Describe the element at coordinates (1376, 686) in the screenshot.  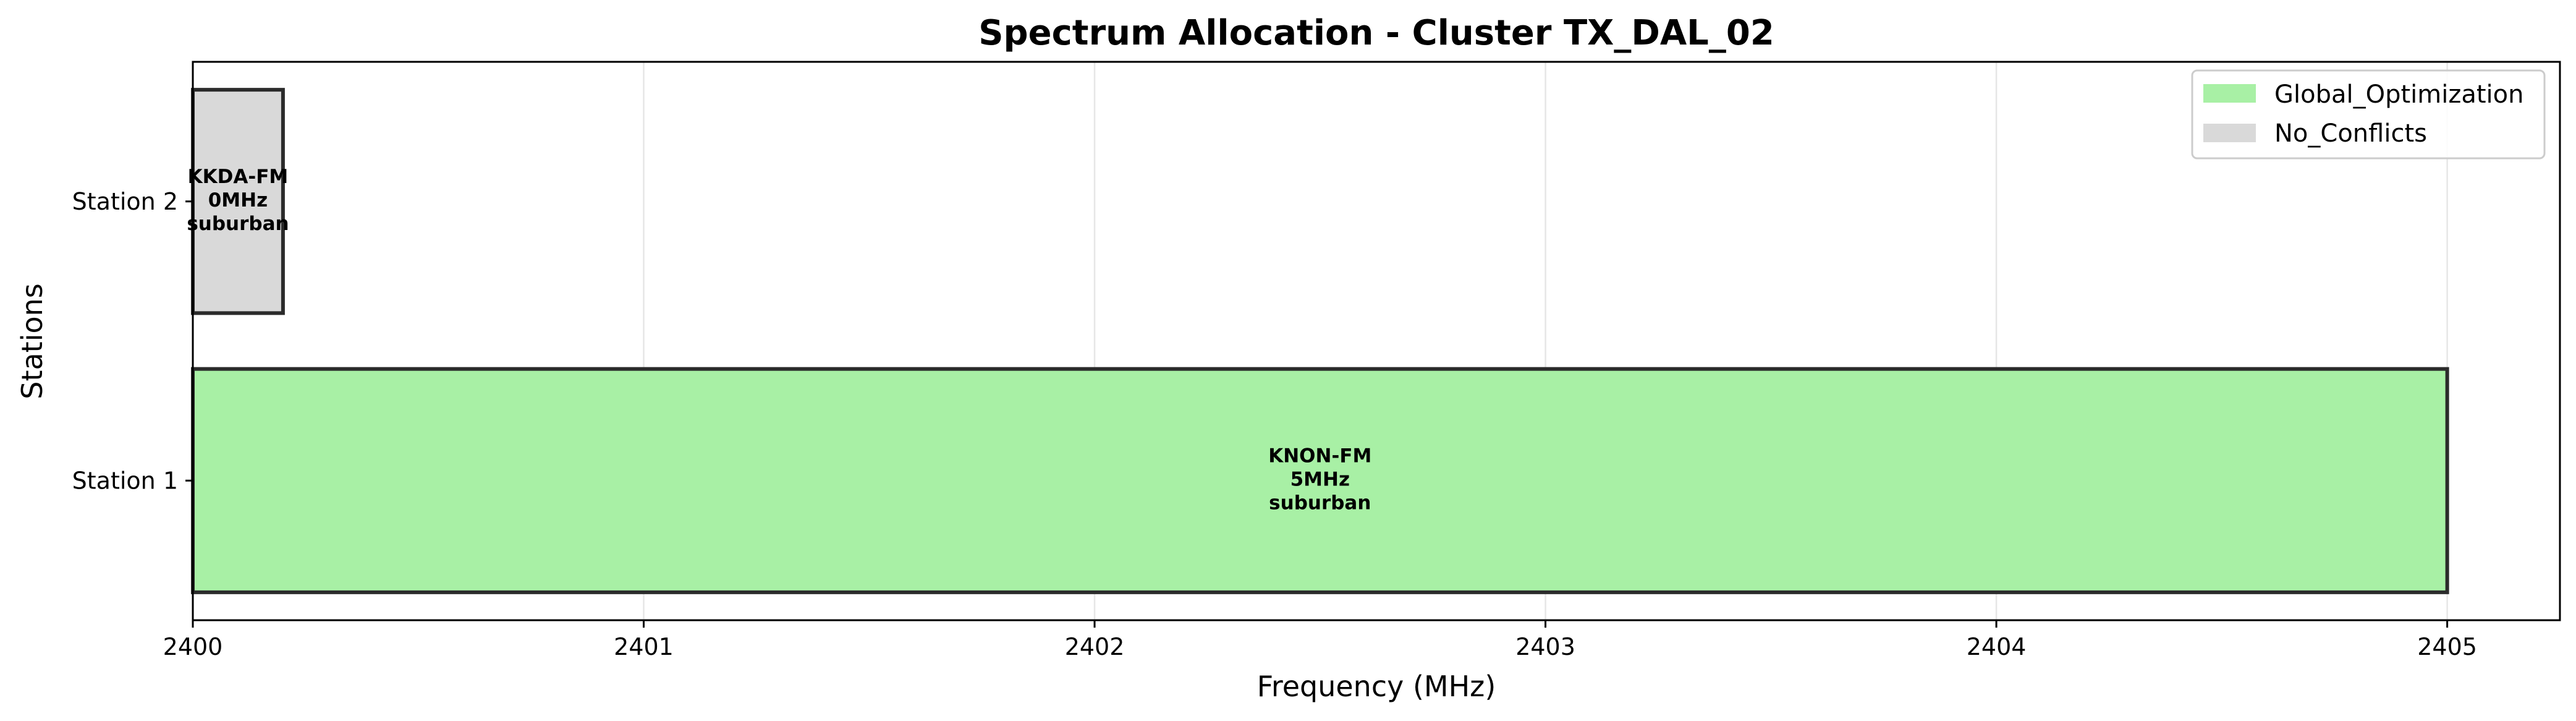
I see `x-axis-label: Frequency (MHz)` at that location.